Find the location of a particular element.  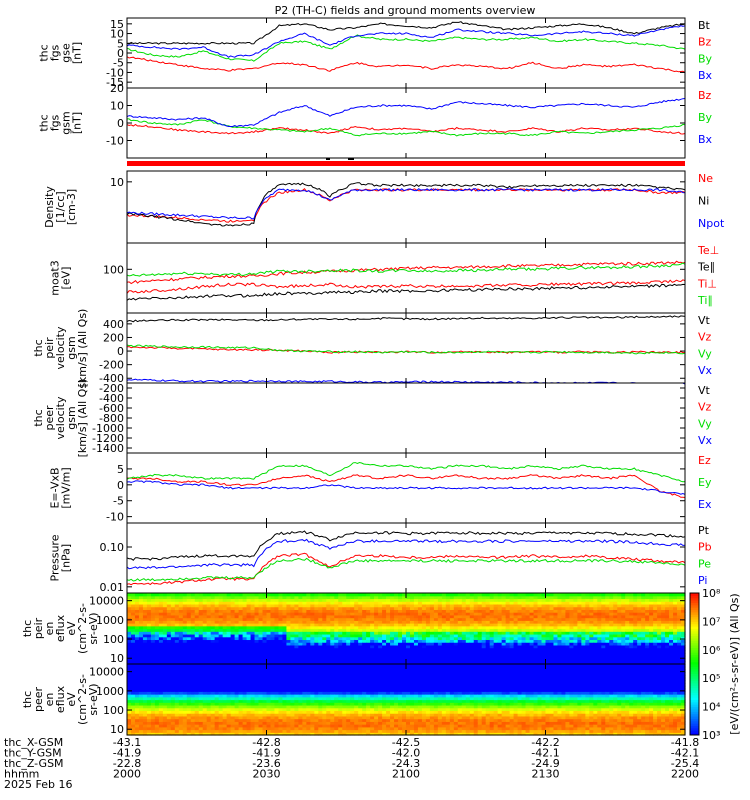

series-line-pressure-Pe is located at coordinates (406, 569).